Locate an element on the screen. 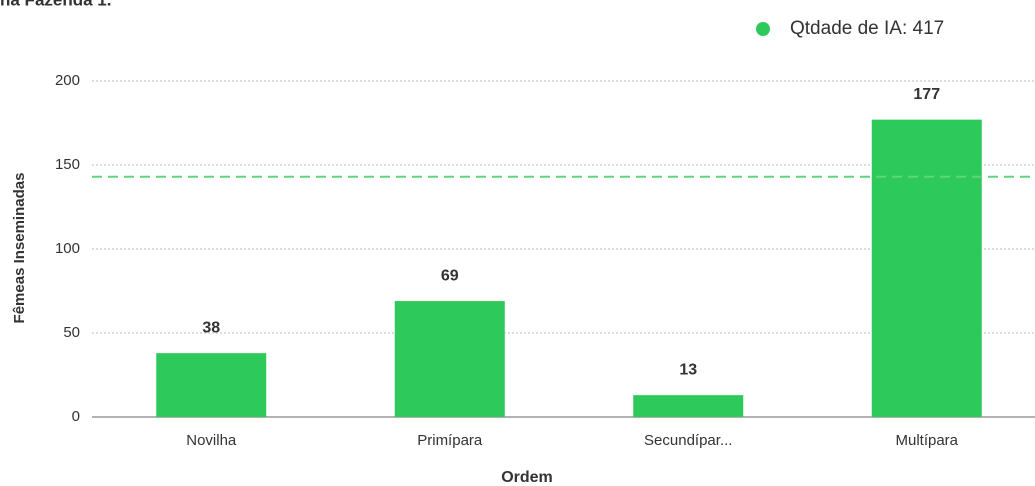 Image resolution: width=1035 pixels, height=486 pixels. y-axis-title: Fêmeas Inseminadas is located at coordinates (19, 248).